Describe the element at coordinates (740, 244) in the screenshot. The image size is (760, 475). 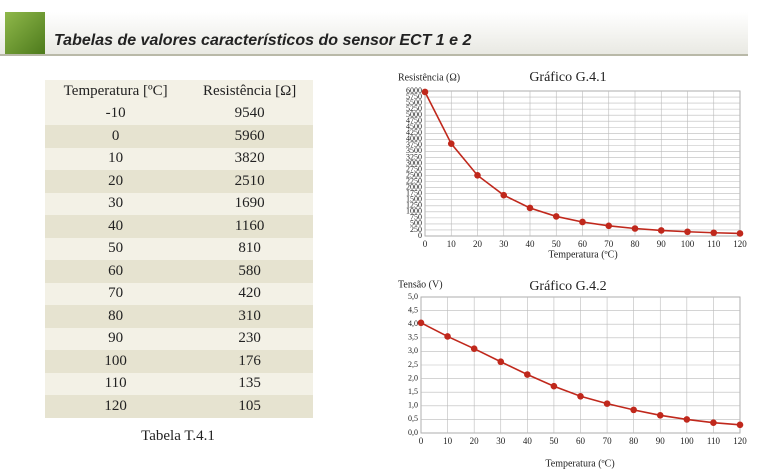
I see `x-tick-label: 120` at that location.